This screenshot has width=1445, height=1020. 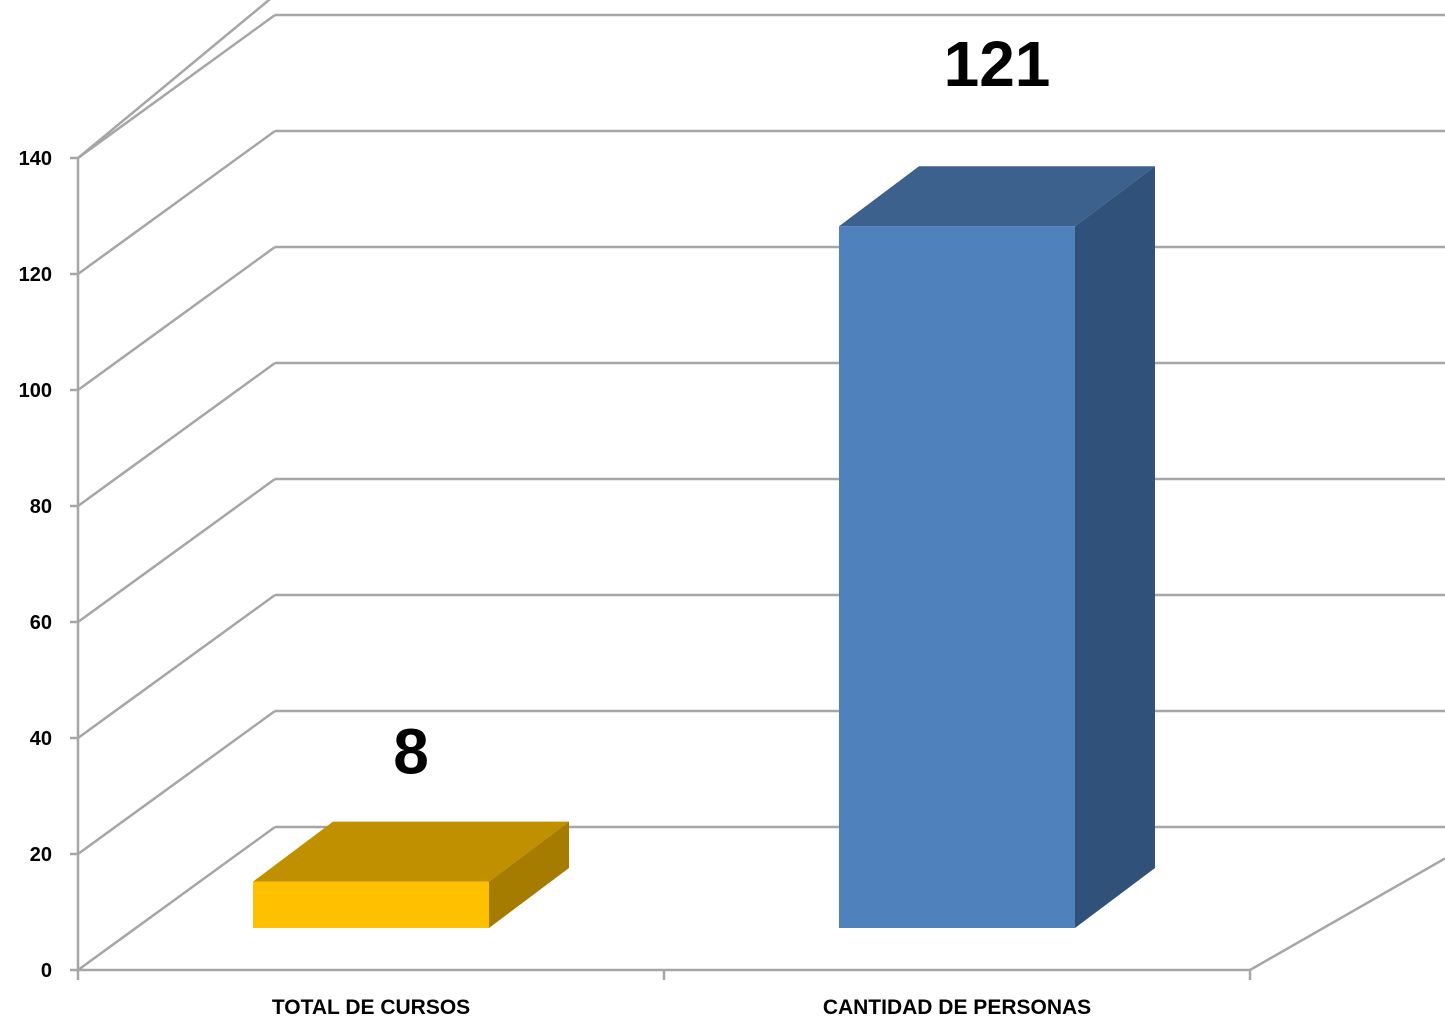 What do you see at coordinates (1347, 914) in the screenshot?
I see `floor-right-edge` at bounding box center [1347, 914].